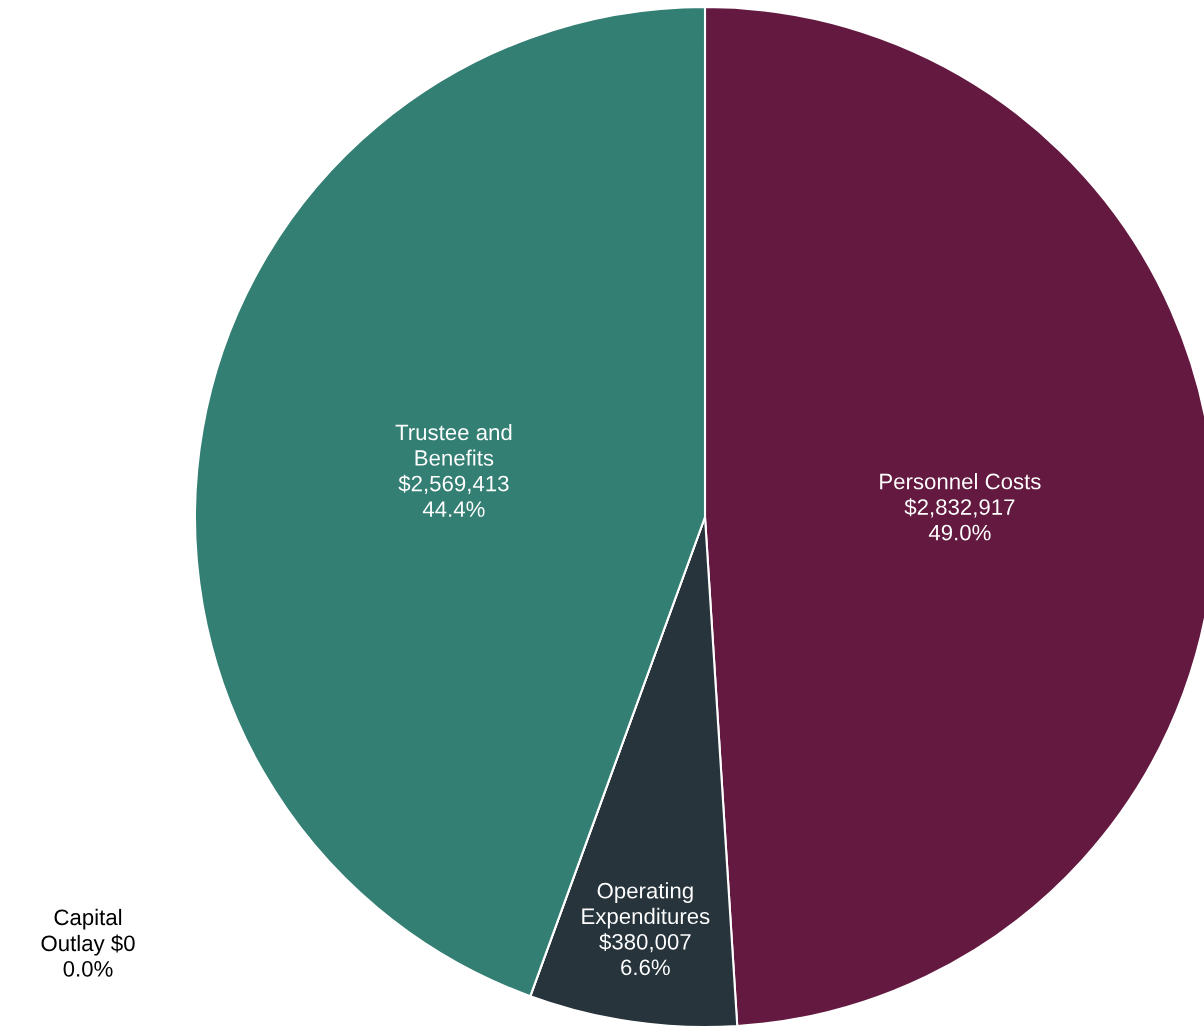 The height and width of the screenshot is (1026, 1204). What do you see at coordinates (88, 969) in the screenshot?
I see `text: 0.0%` at bounding box center [88, 969].